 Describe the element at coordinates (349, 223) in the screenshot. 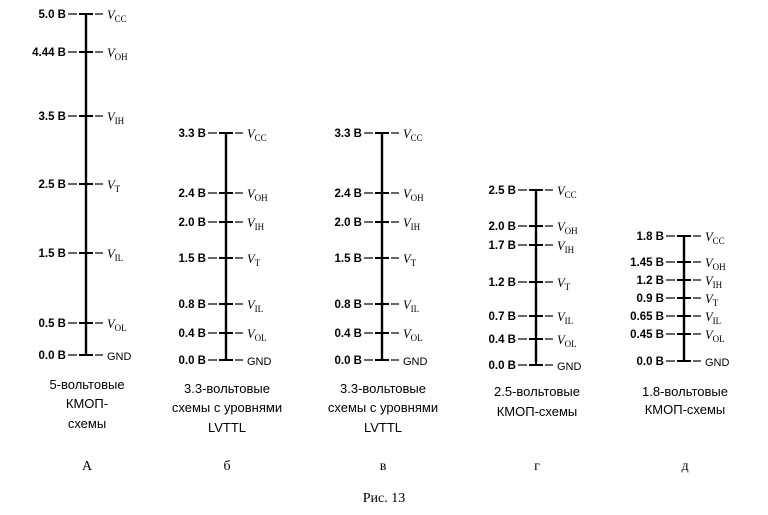

I see `level-value: 2.0 В` at that location.